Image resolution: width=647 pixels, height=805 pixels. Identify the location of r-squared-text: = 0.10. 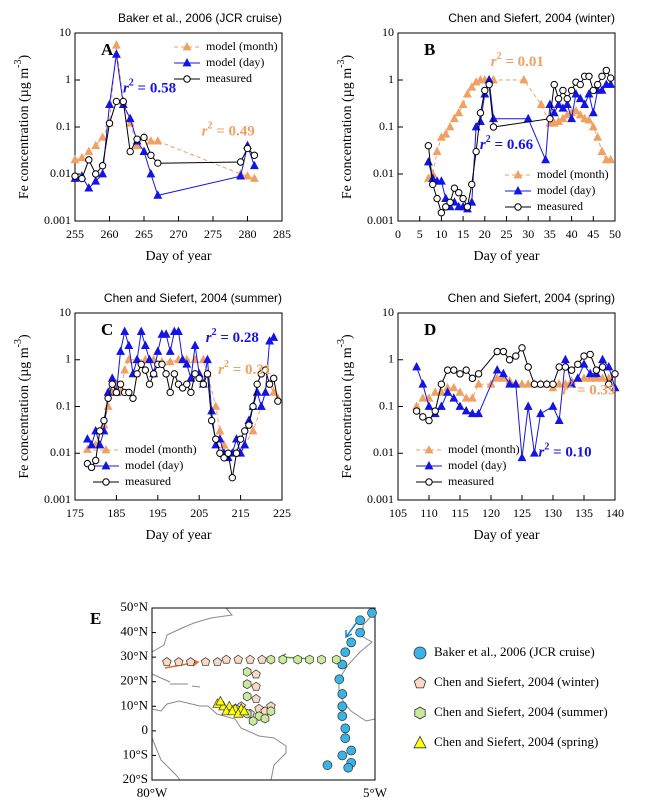
(570, 453).